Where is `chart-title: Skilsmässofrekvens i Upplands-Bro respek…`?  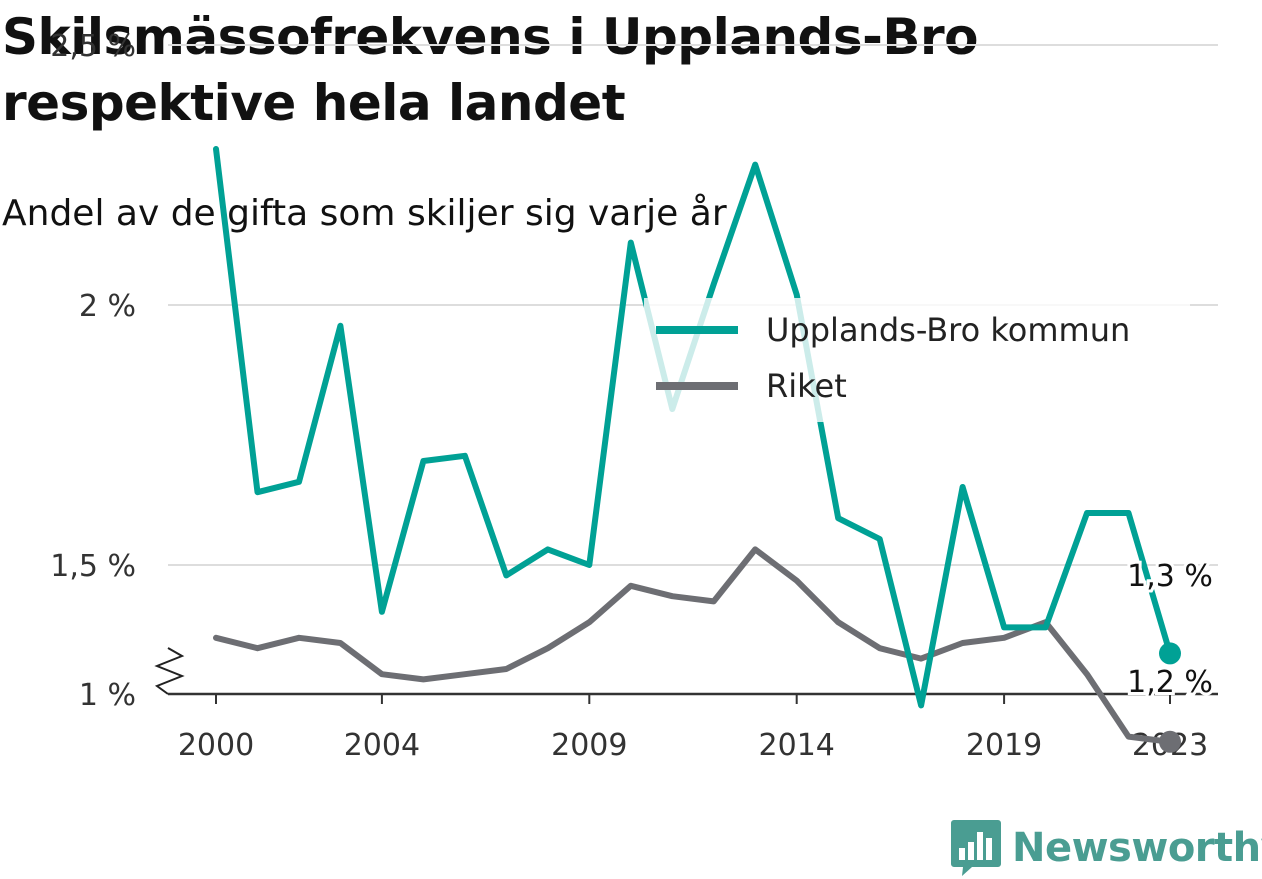 chart-title: Skilsmässofrekvens i Upplands-Bro respek… is located at coordinates (490, 70).